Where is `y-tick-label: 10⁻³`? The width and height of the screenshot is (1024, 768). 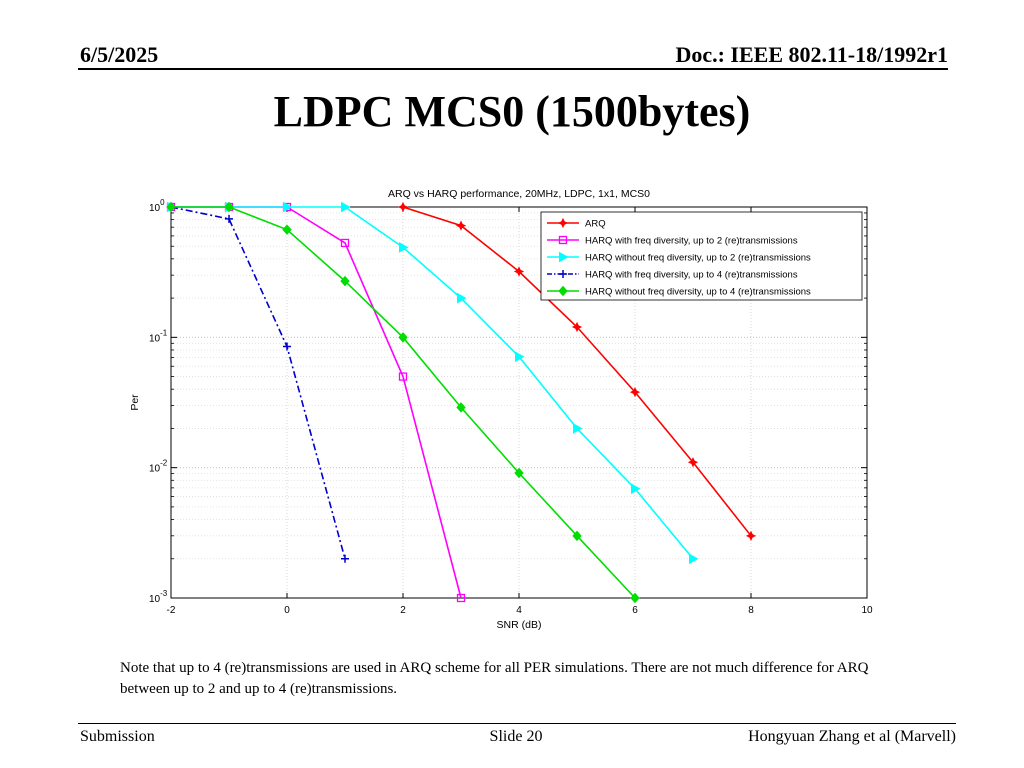 y-tick-label: 10⁻³ is located at coordinates (158, 597).